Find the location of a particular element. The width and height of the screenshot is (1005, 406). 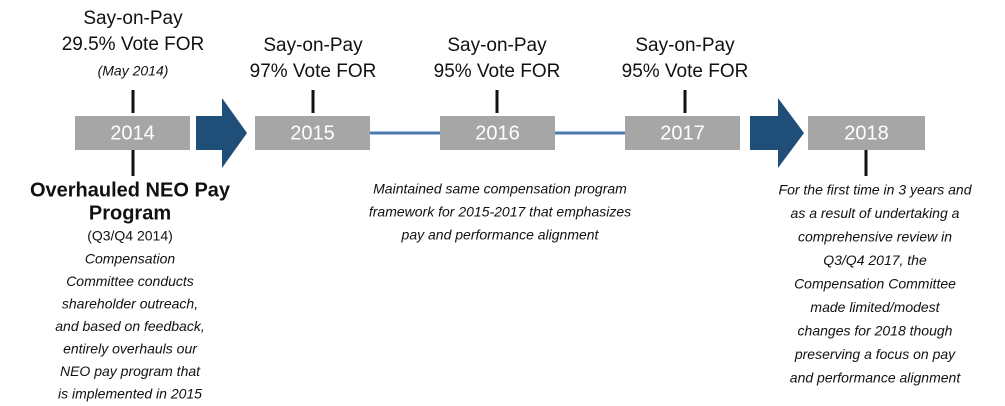

milestone-note: NEO pay program that is located at coordinates (130, 371).